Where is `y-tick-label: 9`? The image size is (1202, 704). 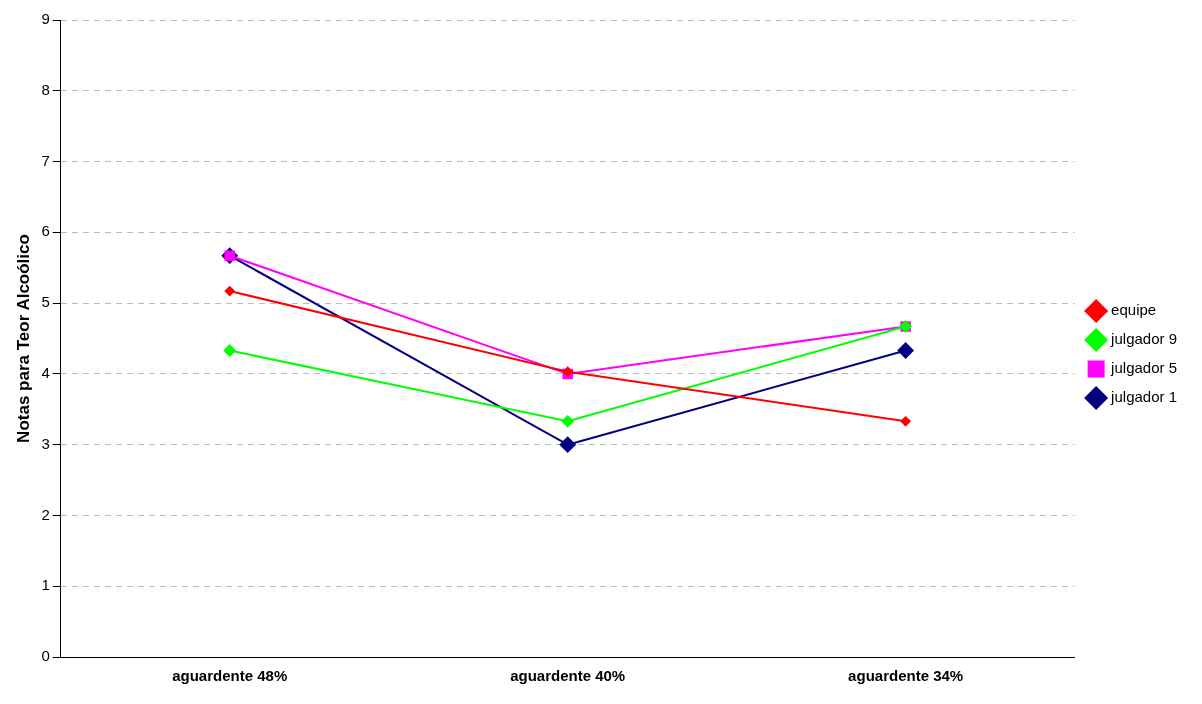 y-tick-label: 9 is located at coordinates (45, 19).